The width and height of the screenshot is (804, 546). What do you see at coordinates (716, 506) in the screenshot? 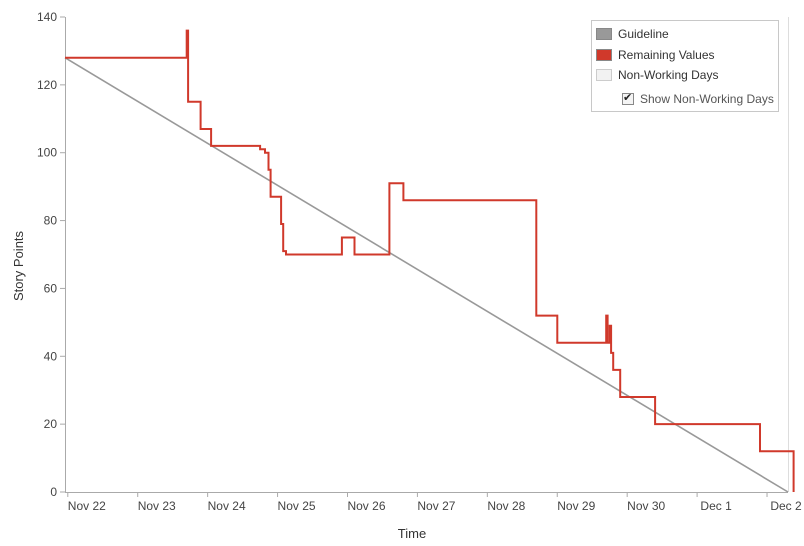
I see `x-tick-label: Dec 1` at bounding box center [716, 506].